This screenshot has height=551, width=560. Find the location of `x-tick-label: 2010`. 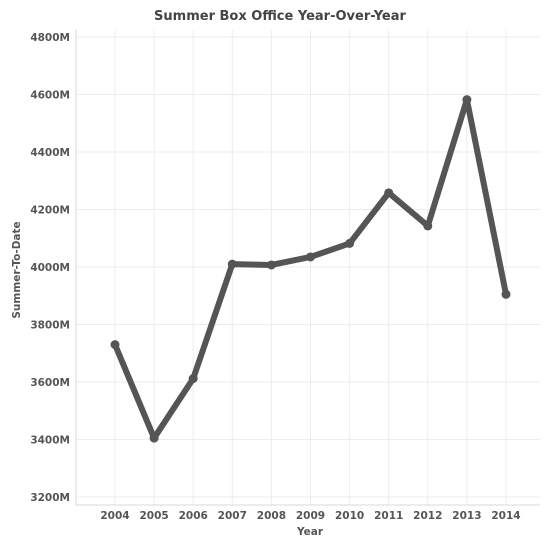

x-tick-label: 2010 is located at coordinates (349, 516).